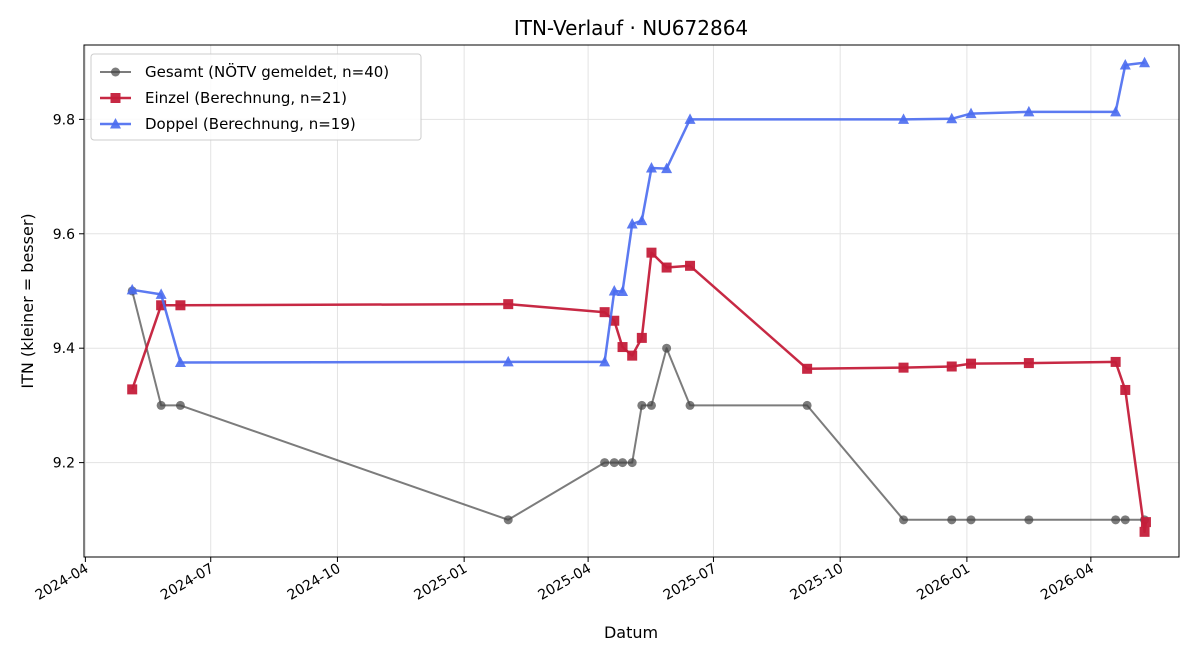  What do you see at coordinates (64, 235) in the screenshot?
I see `y-tick-label: 9.6` at bounding box center [64, 235].